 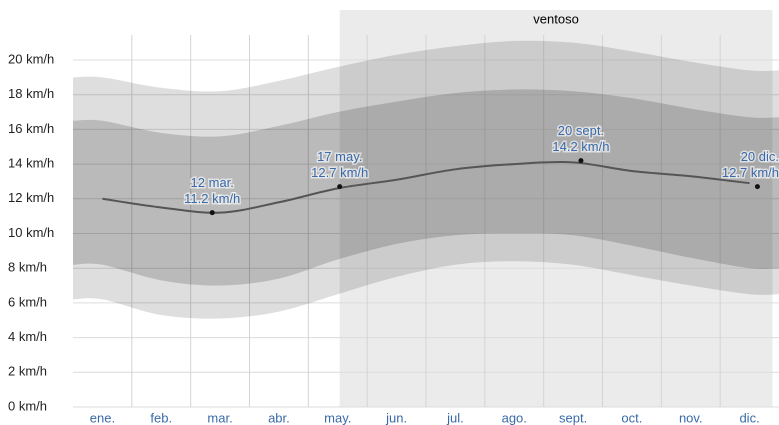 What do you see at coordinates (279, 417) in the screenshot?
I see `x-tick-label: abr.` at bounding box center [279, 417].